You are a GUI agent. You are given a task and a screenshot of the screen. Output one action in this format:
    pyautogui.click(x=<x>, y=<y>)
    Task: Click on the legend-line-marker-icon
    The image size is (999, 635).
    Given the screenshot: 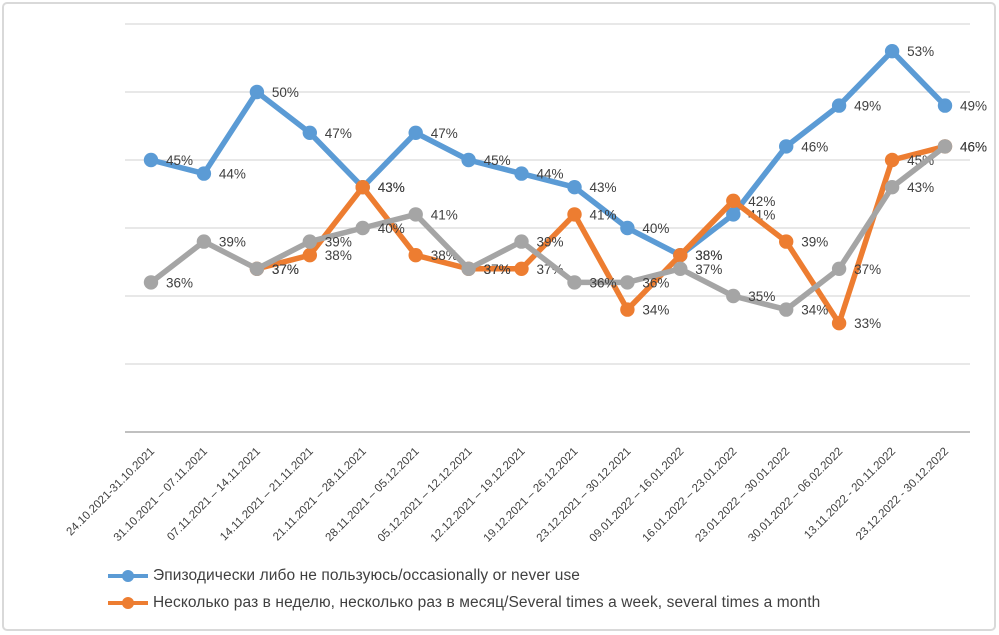 What is the action you would take?
    pyautogui.click(x=128, y=603)
    